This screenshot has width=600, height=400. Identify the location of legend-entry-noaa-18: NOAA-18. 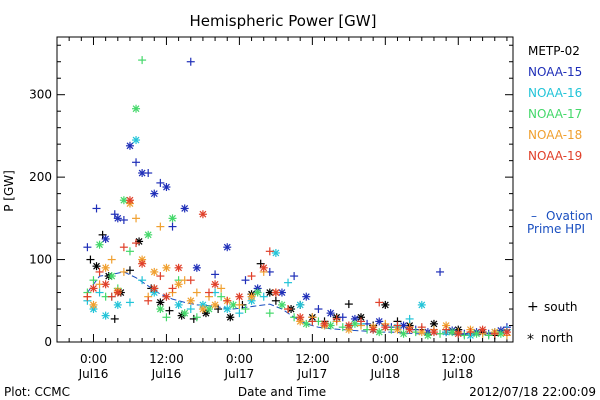
(555, 135).